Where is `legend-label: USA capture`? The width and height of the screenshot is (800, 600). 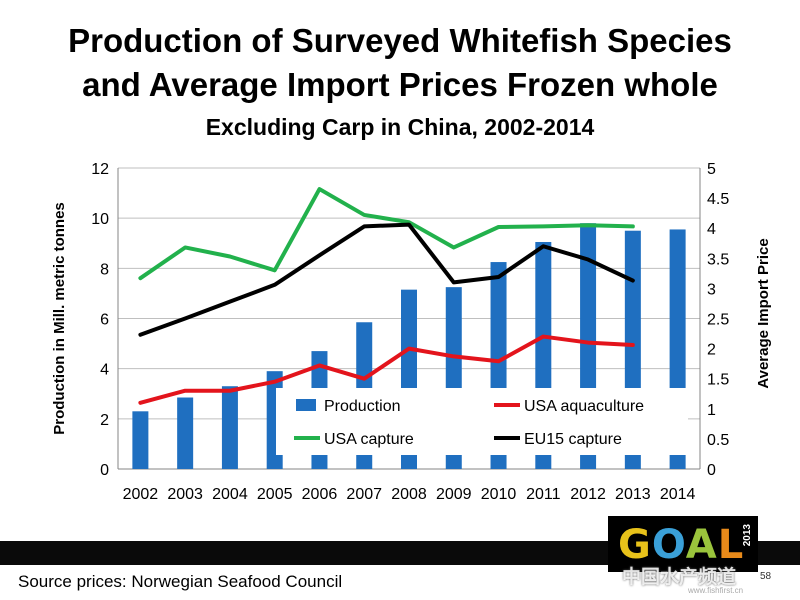
legend-label: USA capture is located at coordinates (369, 439).